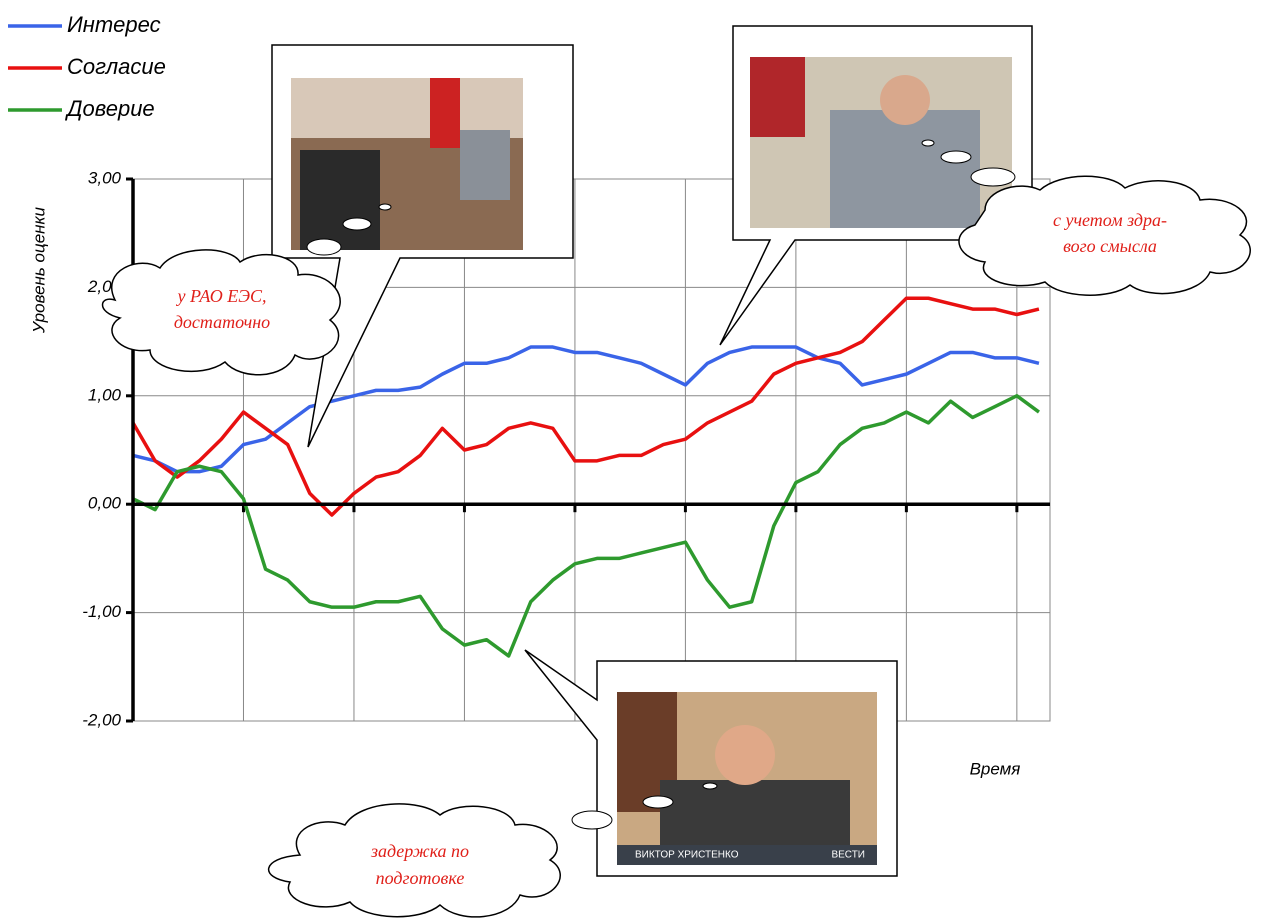  Describe the element at coordinates (747, 855) in the screenshot. I see `photo-caption-bar` at that location.